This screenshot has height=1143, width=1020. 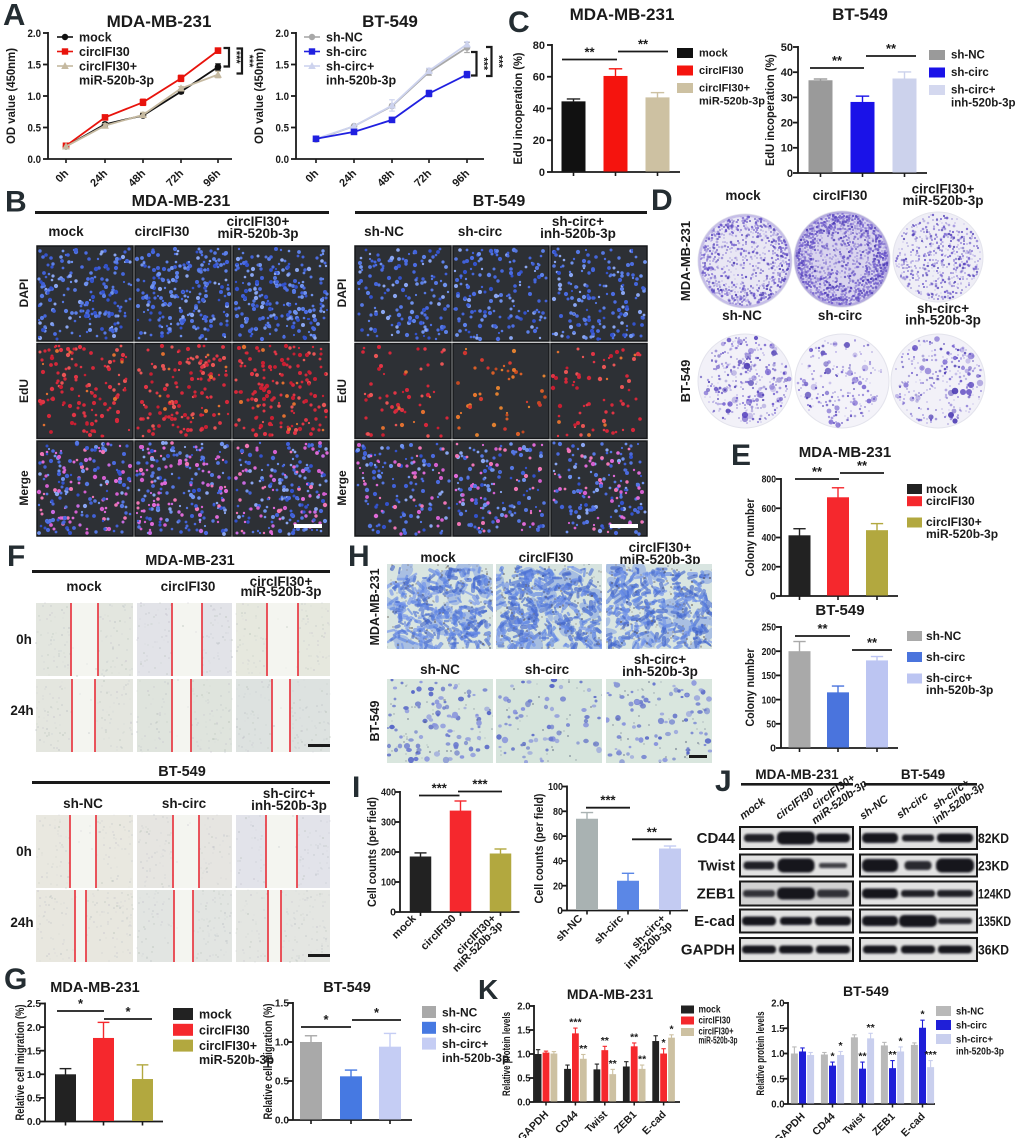 What do you see at coordinates (519, 22) in the screenshot?
I see `svg-text: C` at bounding box center [519, 22].